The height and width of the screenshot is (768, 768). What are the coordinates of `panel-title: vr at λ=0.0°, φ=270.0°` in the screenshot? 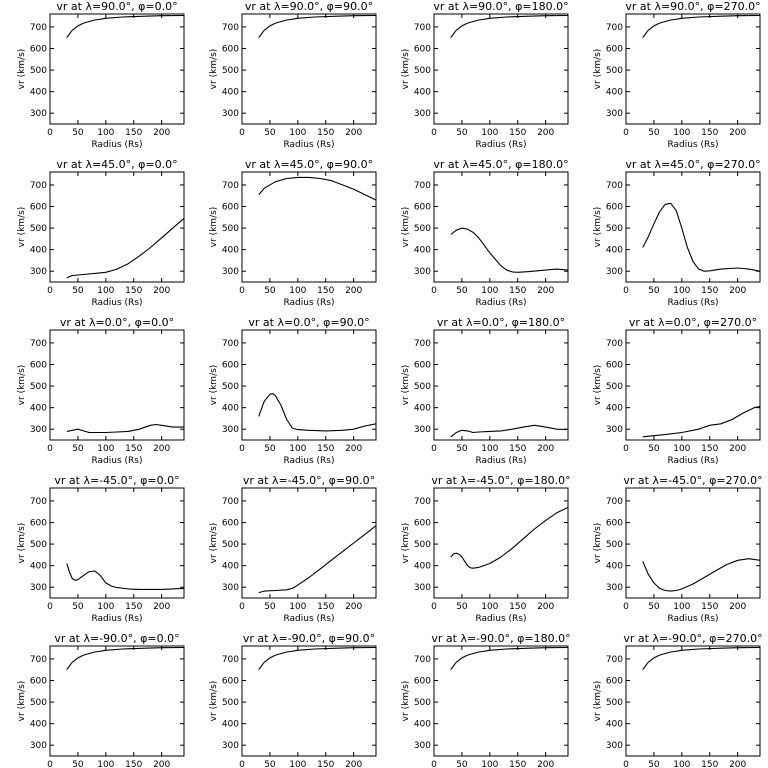 It's located at (693, 322).